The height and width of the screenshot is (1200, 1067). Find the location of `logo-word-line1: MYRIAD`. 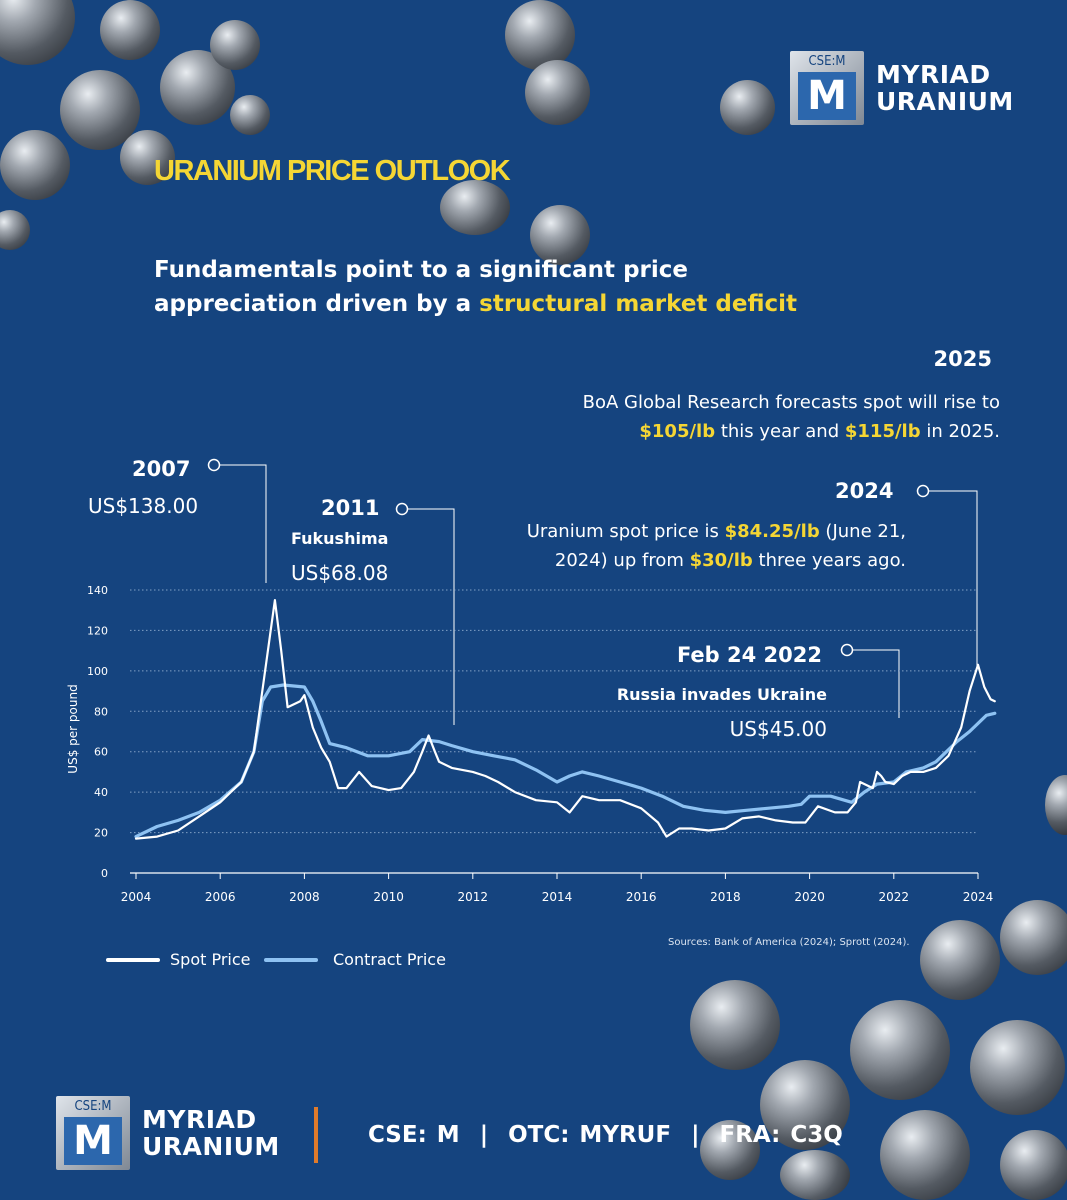

logo-word-line1: MYRIAD is located at coordinates (933, 74).